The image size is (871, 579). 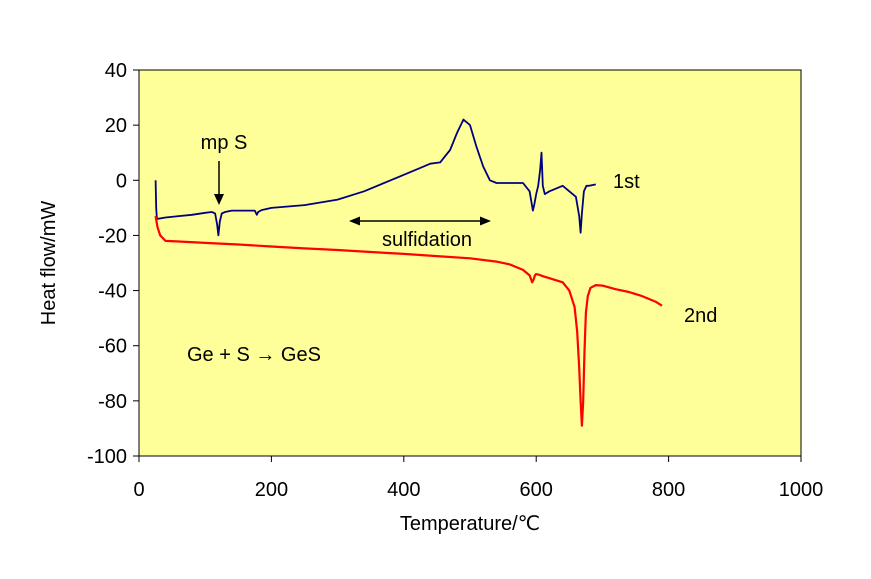 I want to click on y-tick-label: 20, so click(x=116, y=126).